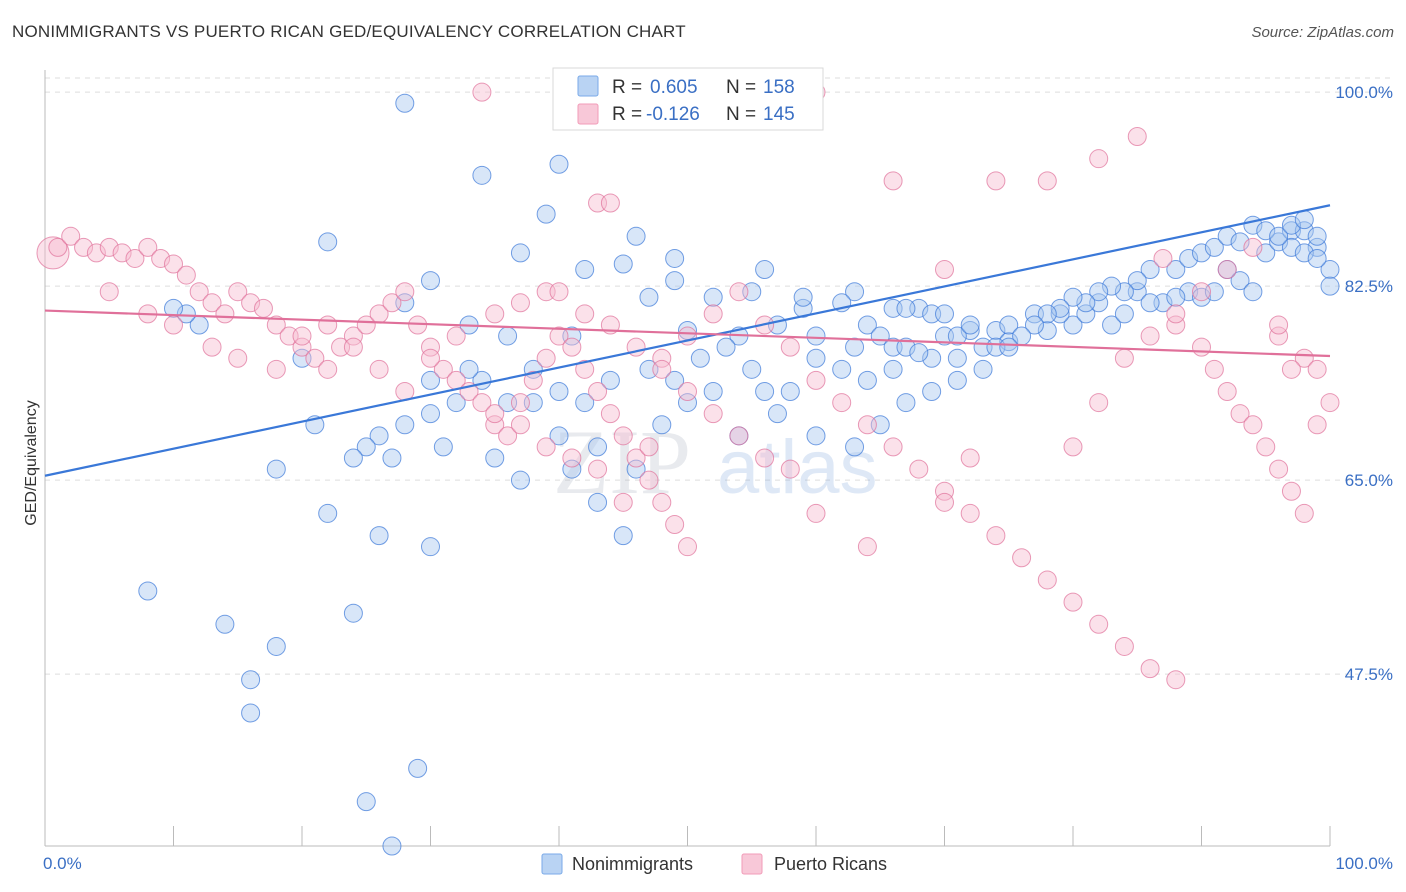 Image resolution: width=1406 pixels, height=892 pixels. What do you see at coordinates (714, 864) in the screenshot?
I see `series-legend: Nonimmigrants Puerto Ricans` at bounding box center [714, 864].